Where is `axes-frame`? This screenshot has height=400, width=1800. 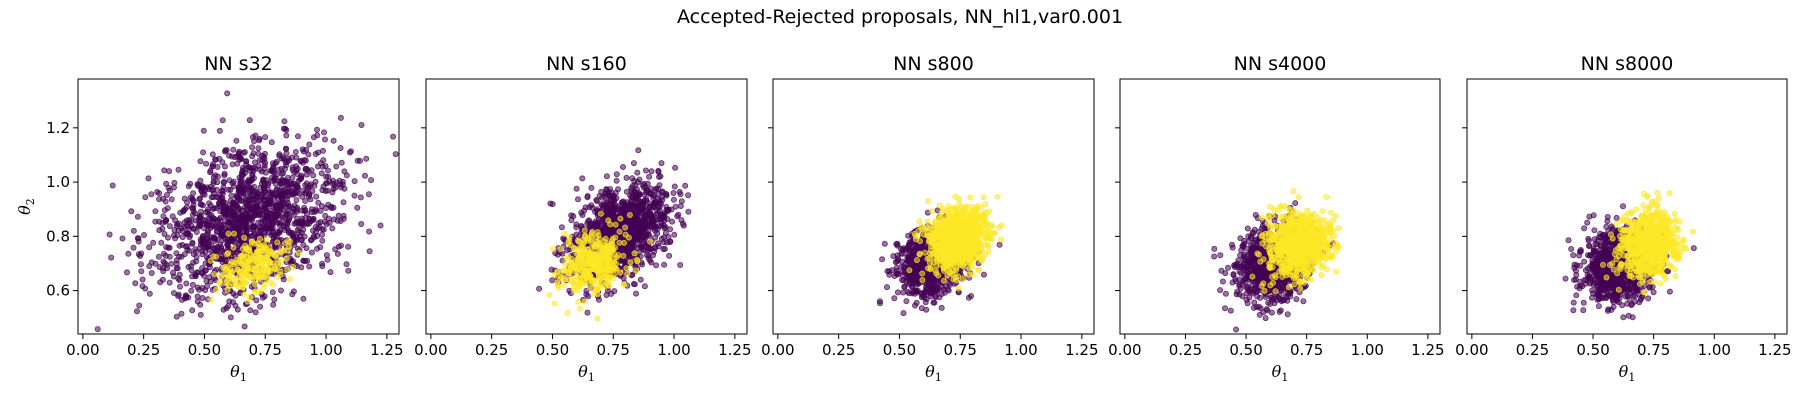 axes-frame is located at coordinates (586, 206).